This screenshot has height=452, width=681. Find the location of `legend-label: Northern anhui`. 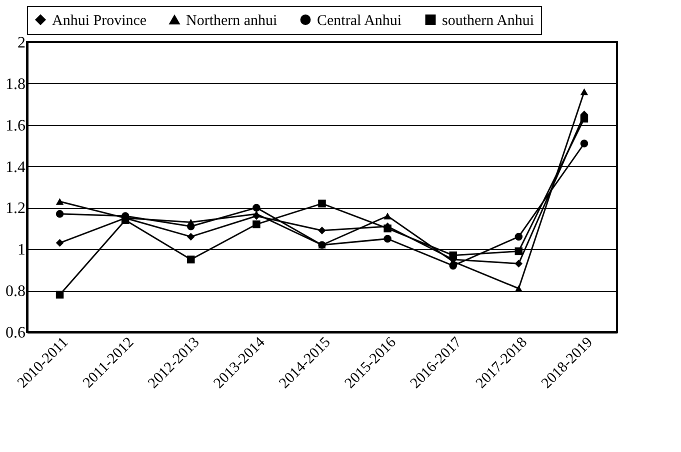

legend-label: Northern anhui is located at coordinates (232, 20).